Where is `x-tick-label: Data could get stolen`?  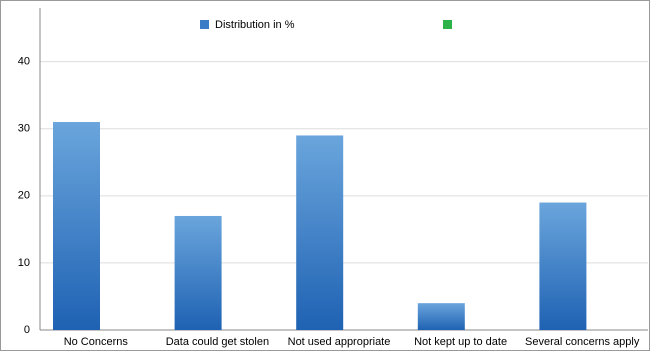
x-tick-label: Data could get stolen is located at coordinates (217, 342).